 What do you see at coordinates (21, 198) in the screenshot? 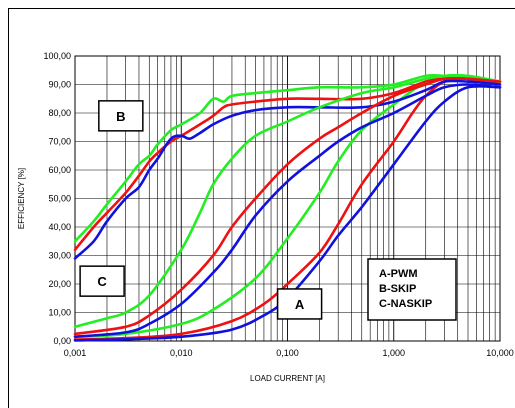
I see `y-axis-label: EFFICIENCY [%]` at bounding box center [21, 198].